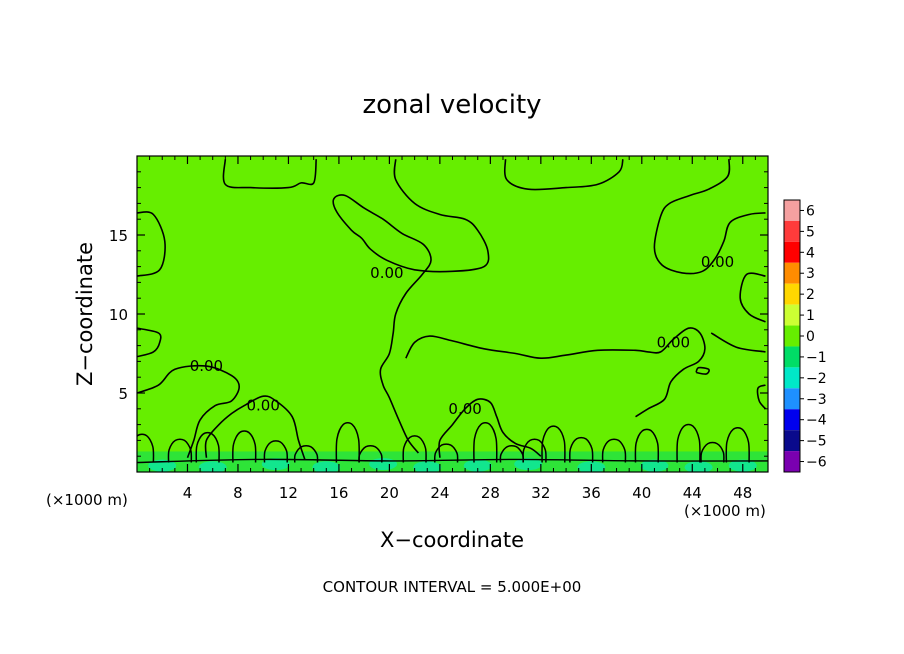  Describe the element at coordinates (591, 493) in the screenshot. I see `x-tick-label-8: 36` at that location.